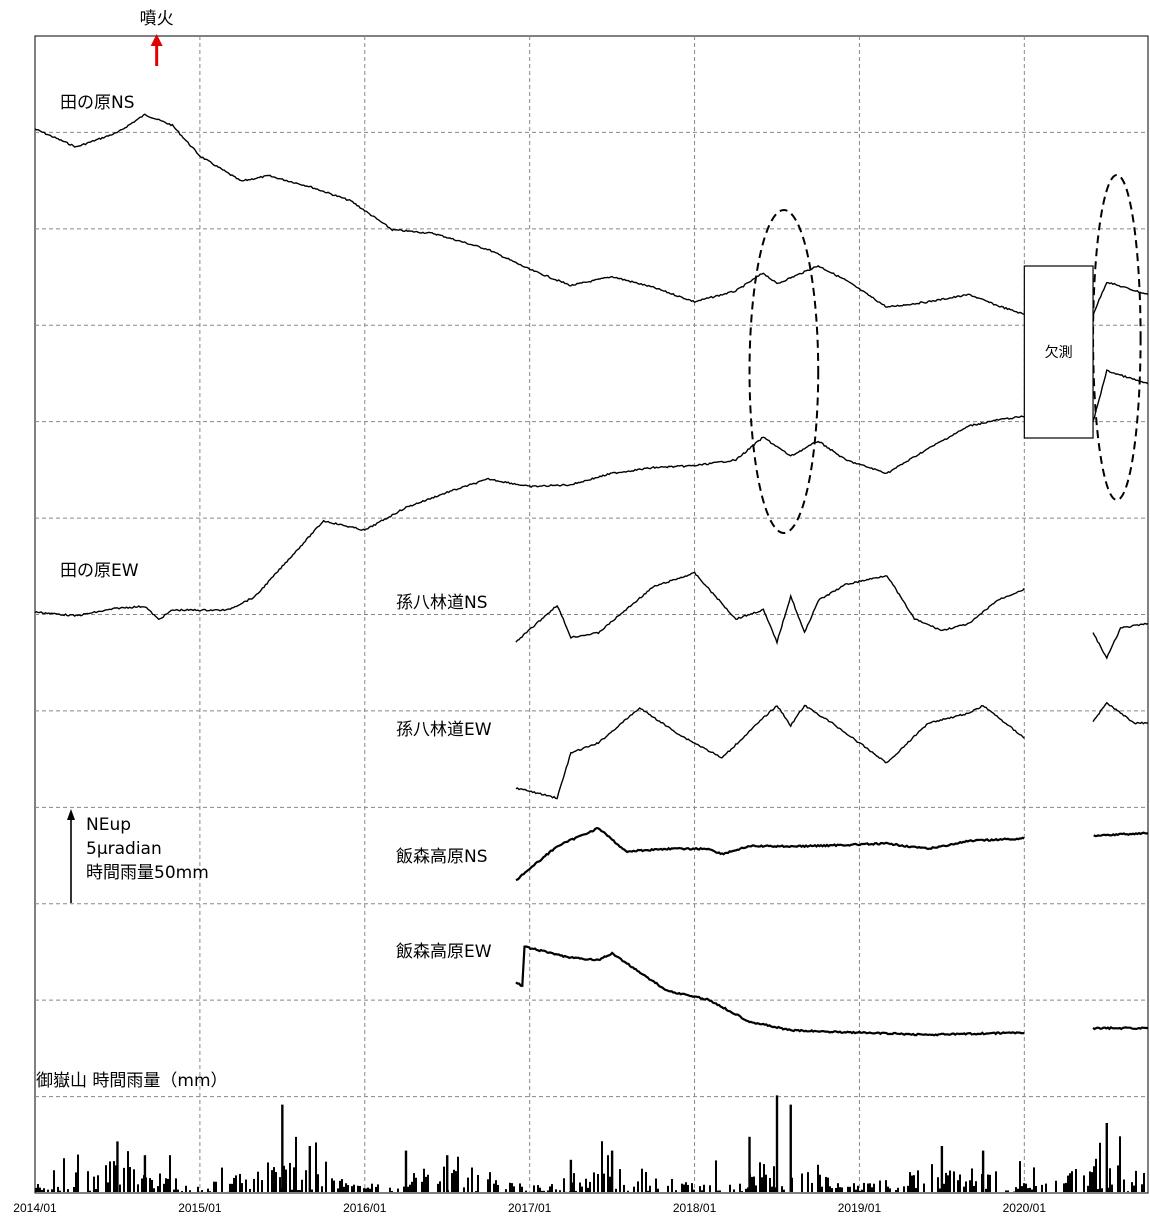  What do you see at coordinates (35, 1208) in the screenshot?
I see `x-tick-label: 2014/01` at bounding box center [35, 1208].